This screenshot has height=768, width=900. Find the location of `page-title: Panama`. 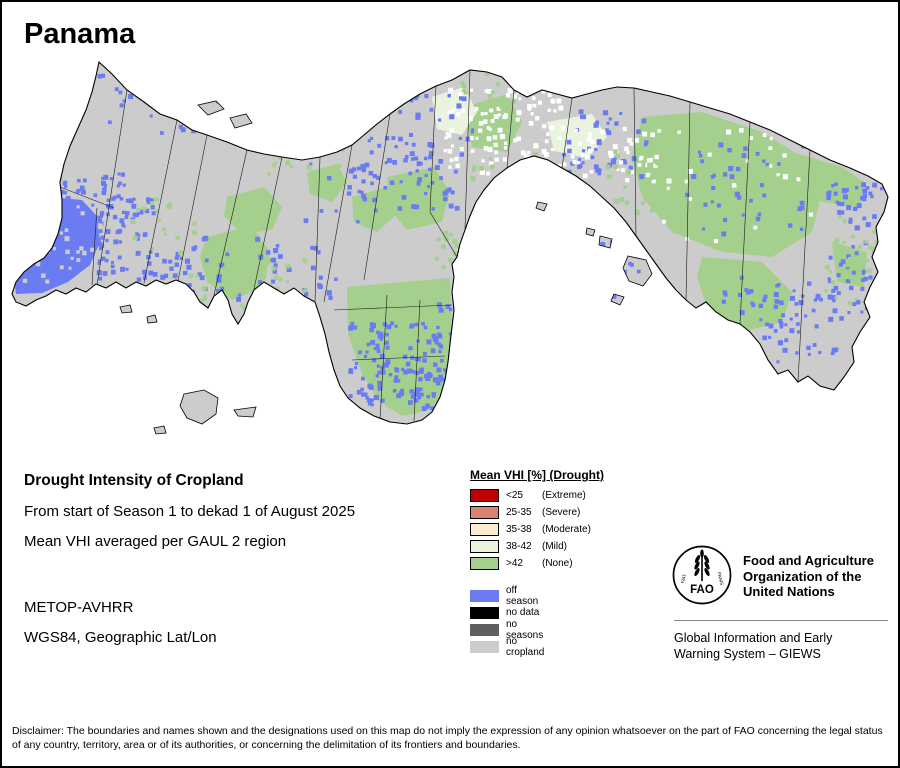

page-title: Panama is located at coordinates (80, 34).